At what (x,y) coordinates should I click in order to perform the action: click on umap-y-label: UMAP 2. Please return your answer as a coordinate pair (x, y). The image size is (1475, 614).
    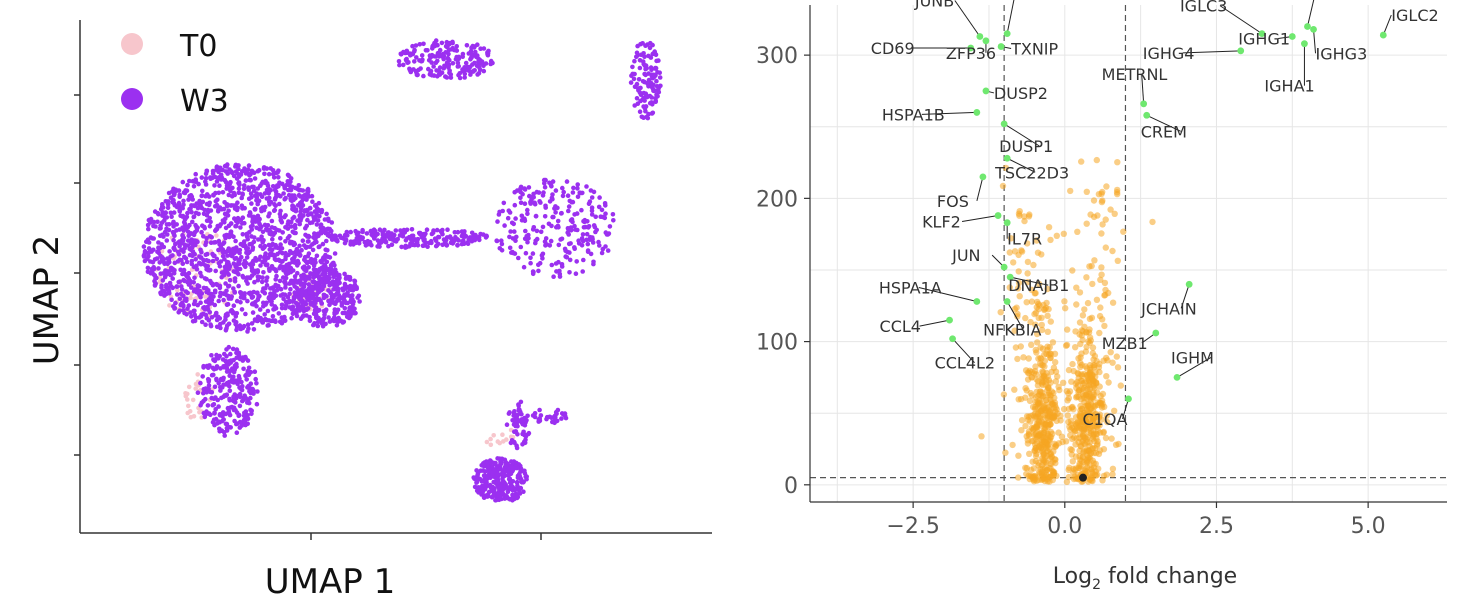
    Looking at the image, I should click on (47, 300).